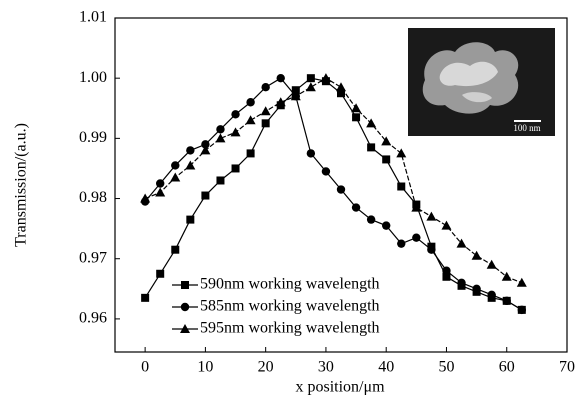 The width and height of the screenshot is (575, 404). Describe the element at coordinates (507, 367) in the screenshot. I see `x-tick-label: 60` at that location.